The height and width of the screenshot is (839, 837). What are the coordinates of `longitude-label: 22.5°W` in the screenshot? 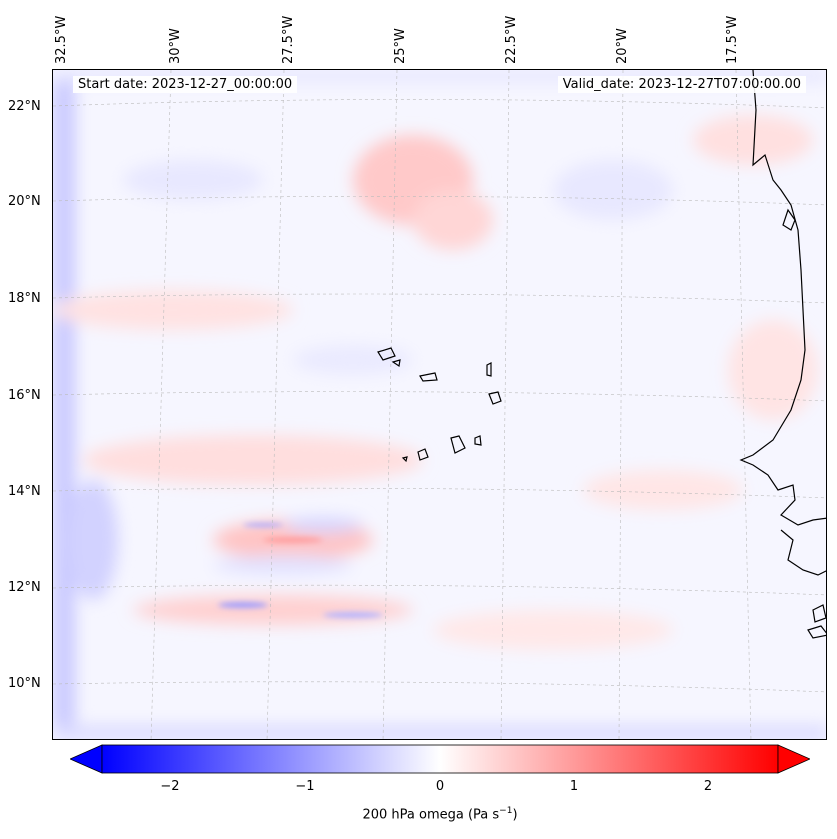 It's located at (511, 39).